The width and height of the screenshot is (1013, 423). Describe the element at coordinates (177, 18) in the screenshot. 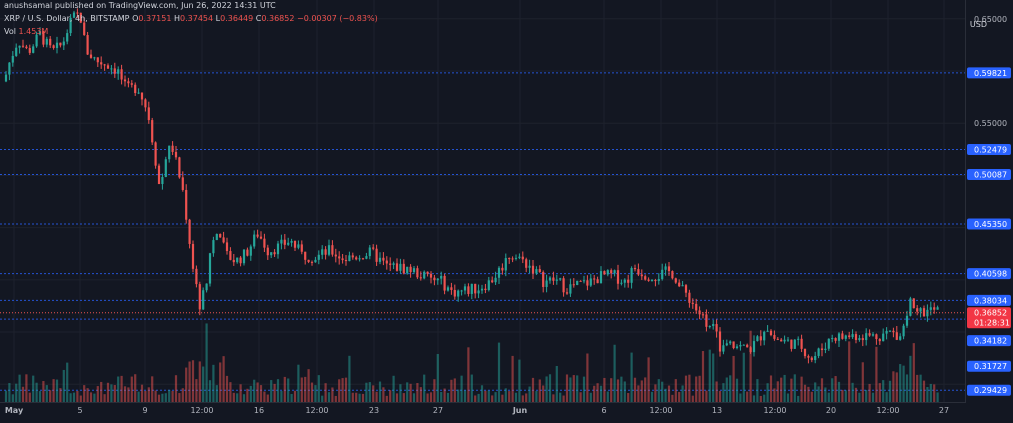

I see `high-label: H` at that location.